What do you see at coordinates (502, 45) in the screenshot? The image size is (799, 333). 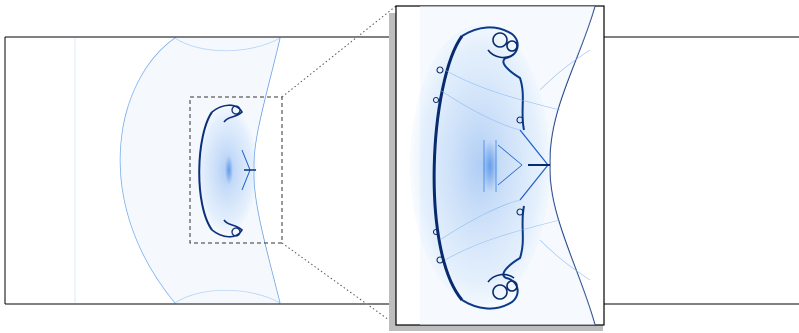 I see `upper-vortex` at bounding box center [502, 45].